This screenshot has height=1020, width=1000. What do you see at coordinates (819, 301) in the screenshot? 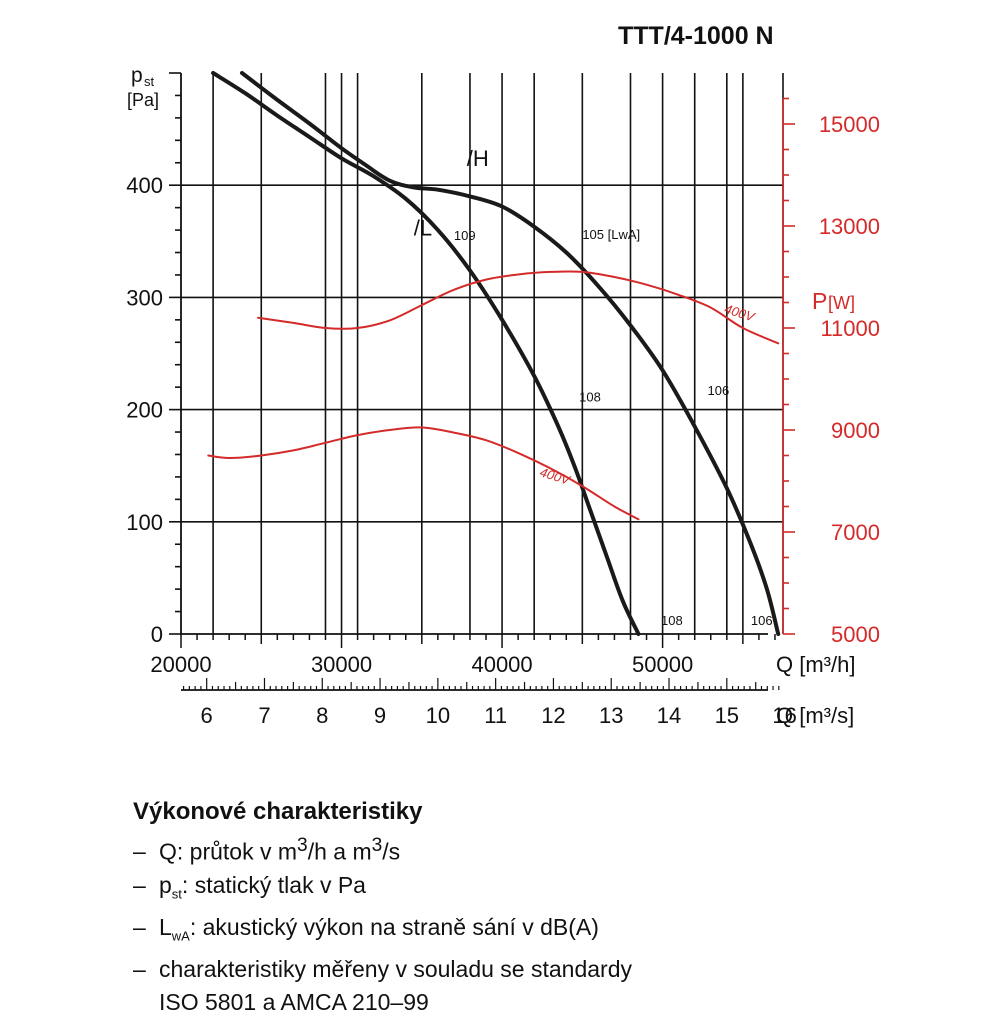
I see `y-axis-right-title: P` at bounding box center [819, 301].